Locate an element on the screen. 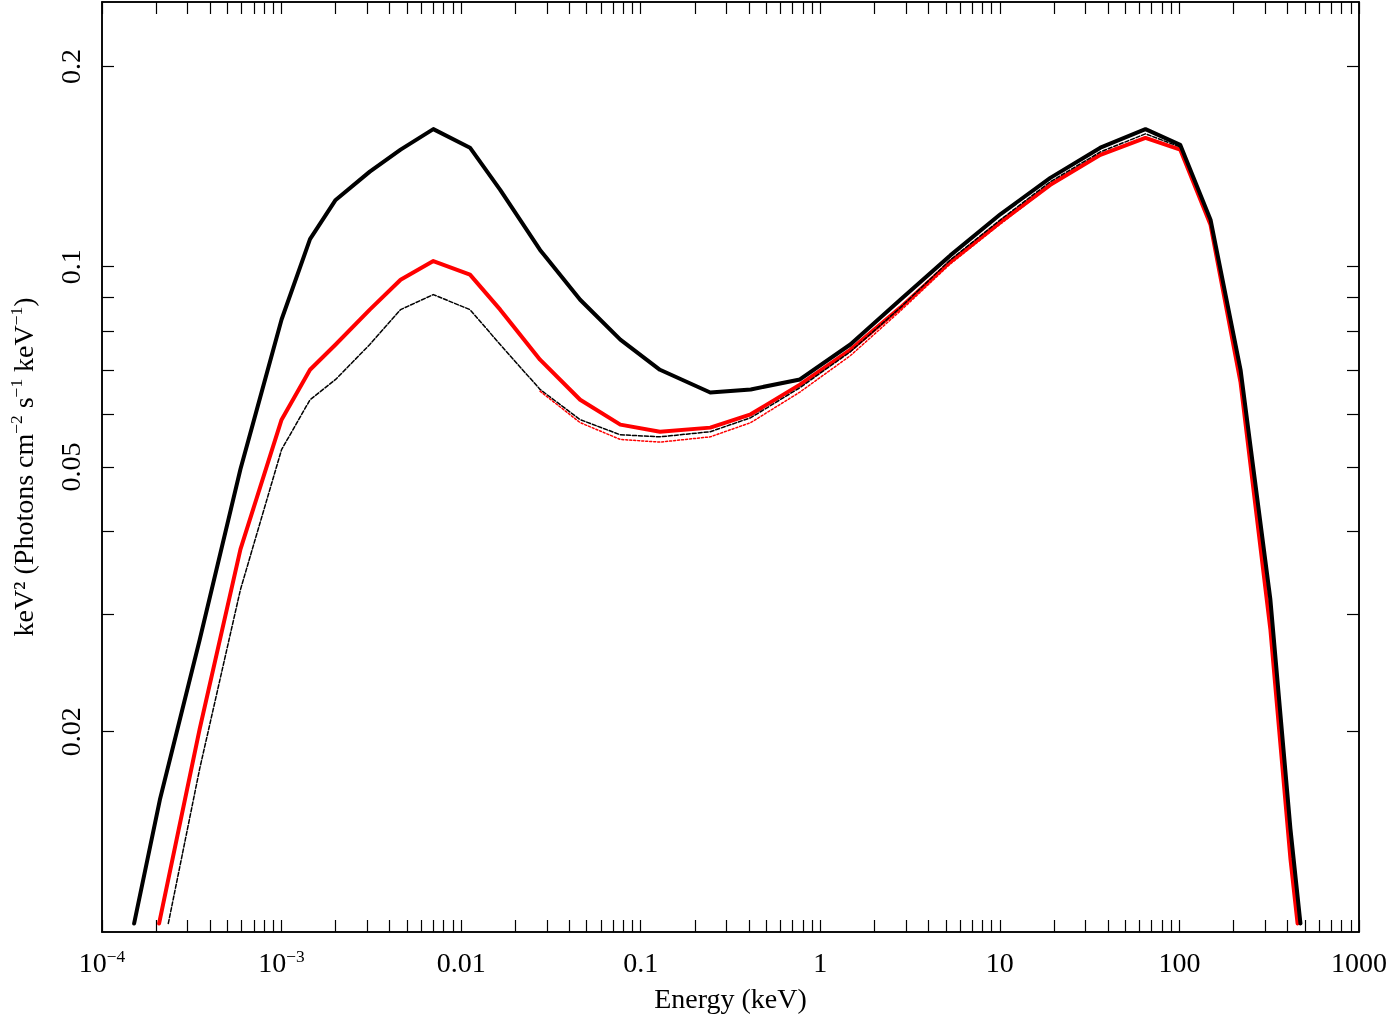  y-tick-label: 0.2 is located at coordinates (70, 66).